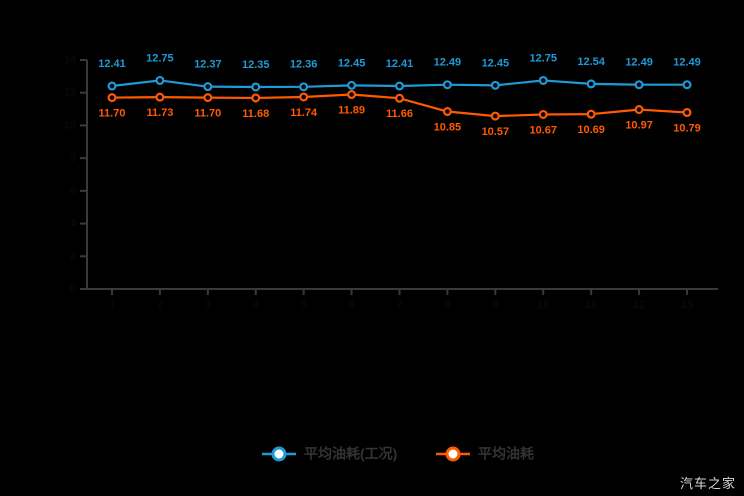 The height and width of the screenshot is (496, 744). What do you see at coordinates (70, 125) in the screenshot?
I see `y-tick-label: 10` at bounding box center [70, 125].